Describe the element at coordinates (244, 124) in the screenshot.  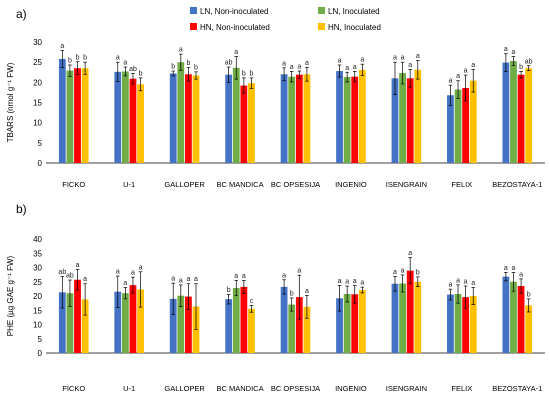
I see `panel-a-bar-hn-non-inoculated-bc-mandica` at that location.